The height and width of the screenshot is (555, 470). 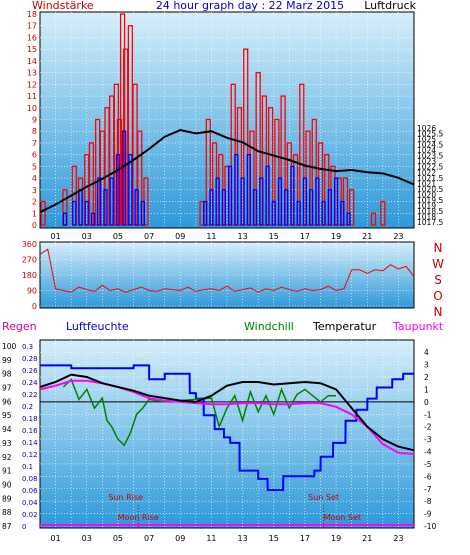 I want to click on sun-rise-label: Sun Rise, so click(x=125, y=497).